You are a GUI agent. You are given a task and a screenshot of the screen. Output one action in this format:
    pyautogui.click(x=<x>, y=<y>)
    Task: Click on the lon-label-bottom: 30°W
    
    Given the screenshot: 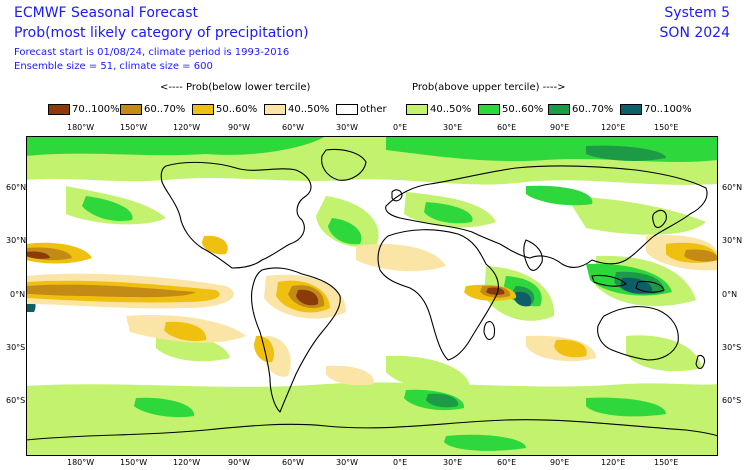 What is the action you would take?
    pyautogui.click(x=347, y=462)
    